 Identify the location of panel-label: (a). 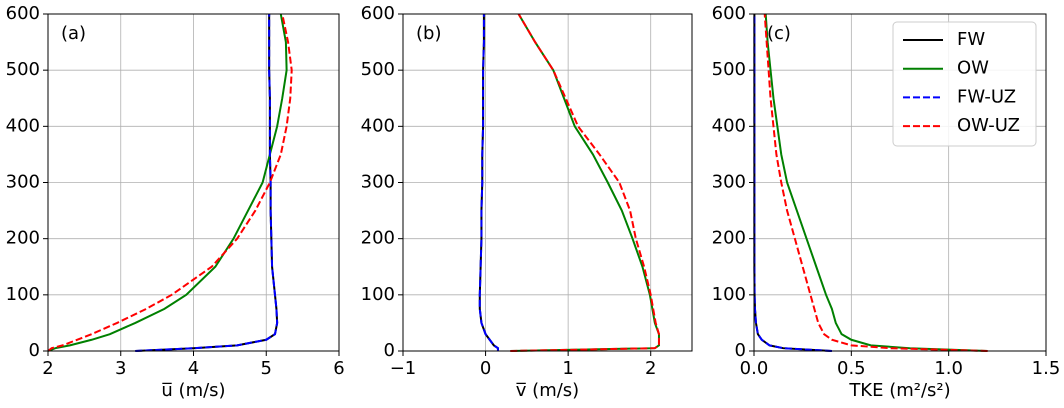
(73, 33).